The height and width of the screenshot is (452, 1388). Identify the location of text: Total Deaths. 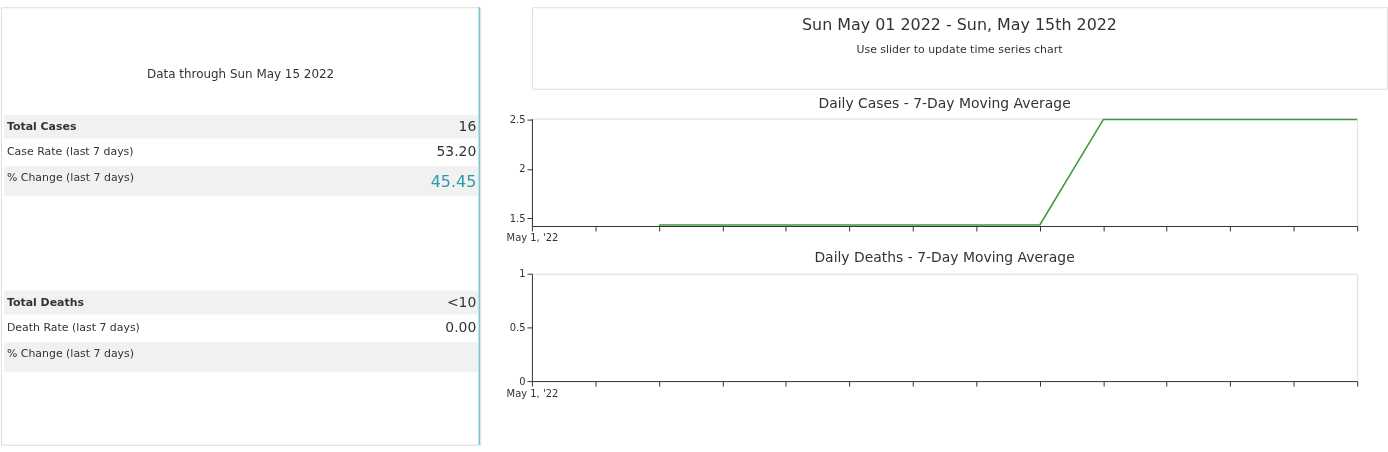
(45, 302).